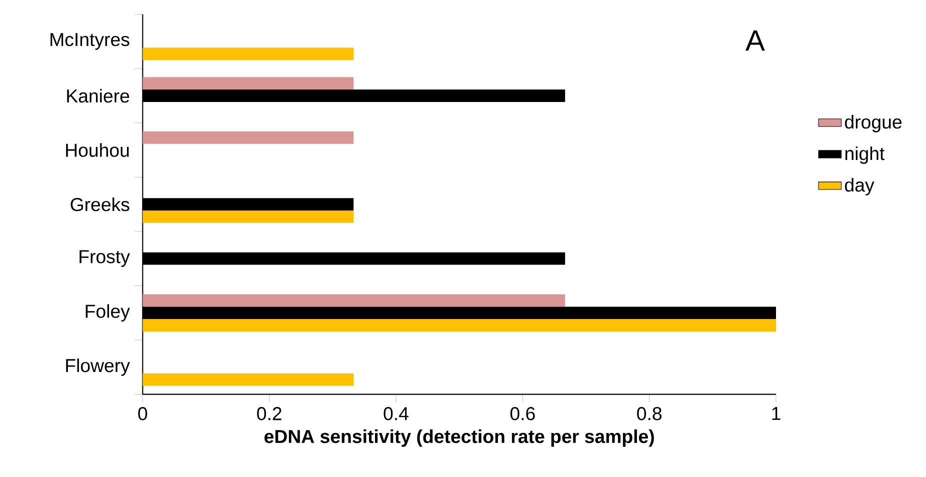  What do you see at coordinates (269, 413) in the screenshot?
I see `x-tick-label: 0.2` at bounding box center [269, 413].